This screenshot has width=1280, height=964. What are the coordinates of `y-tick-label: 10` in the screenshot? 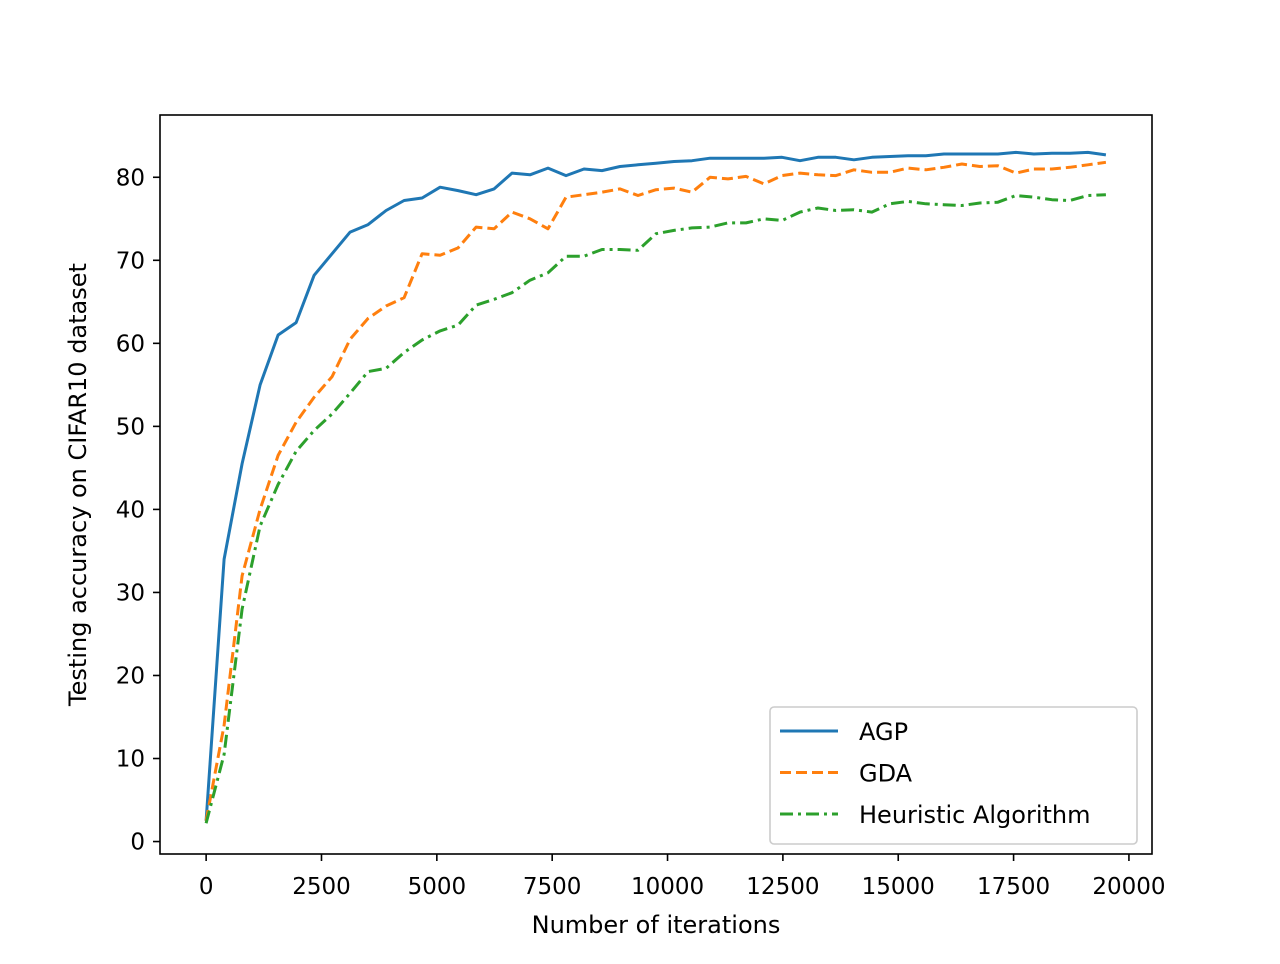 It's located at (130, 760).